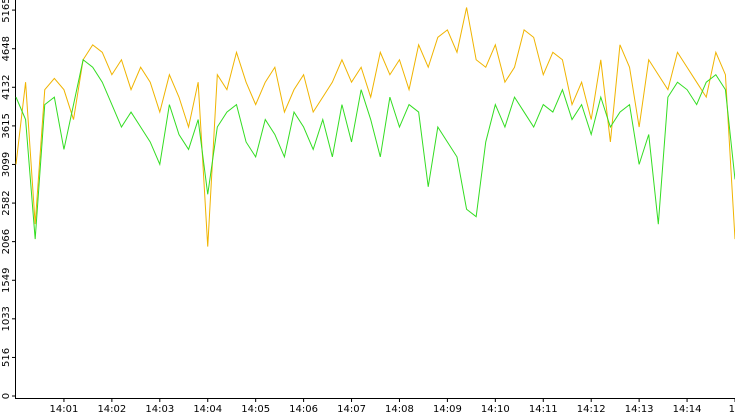 Image resolution: width=735 pixels, height=415 pixels. I want to click on y-tick-label: 4648, so click(6, 48).